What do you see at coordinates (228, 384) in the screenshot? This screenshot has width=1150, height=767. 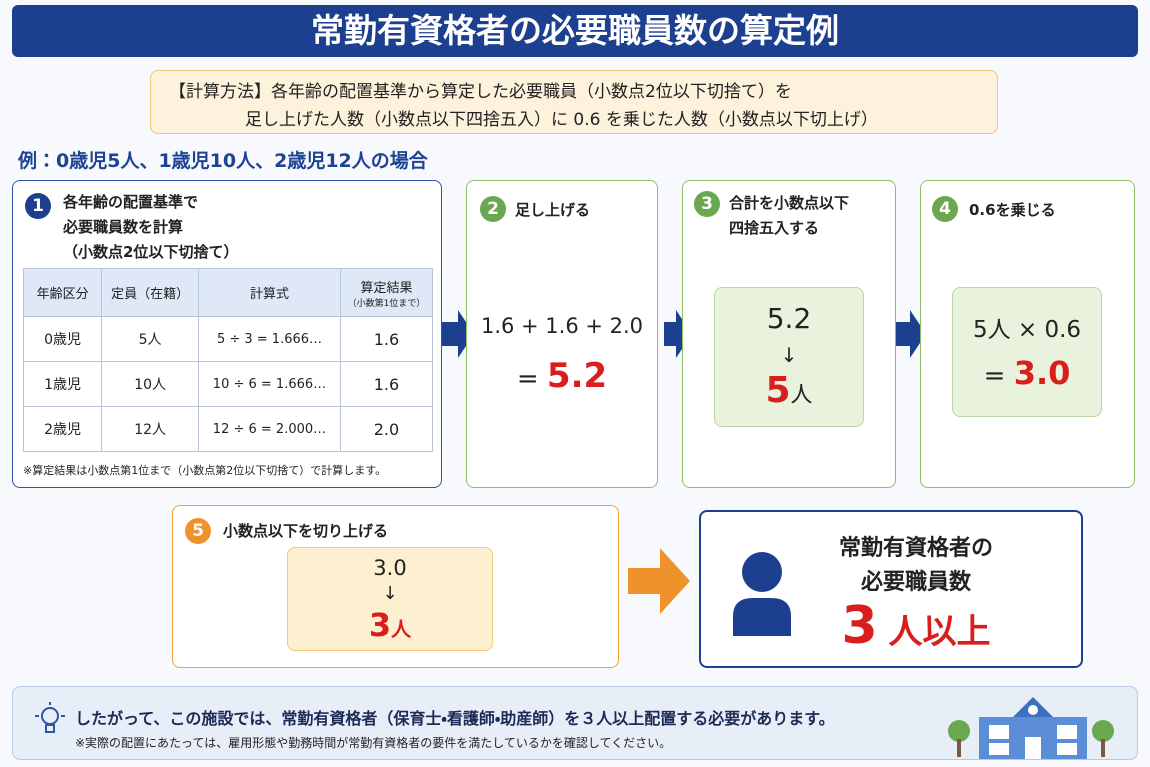 I see `table-row: 1歳児 10人 10 ÷ 6 = 1.666… 1.6` at bounding box center [228, 384].